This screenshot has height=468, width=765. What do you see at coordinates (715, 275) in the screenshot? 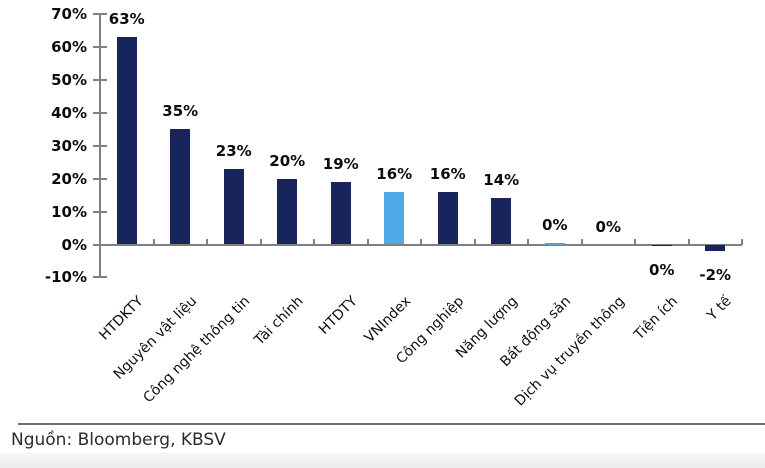
I see `data-label: -2%` at bounding box center [715, 275].